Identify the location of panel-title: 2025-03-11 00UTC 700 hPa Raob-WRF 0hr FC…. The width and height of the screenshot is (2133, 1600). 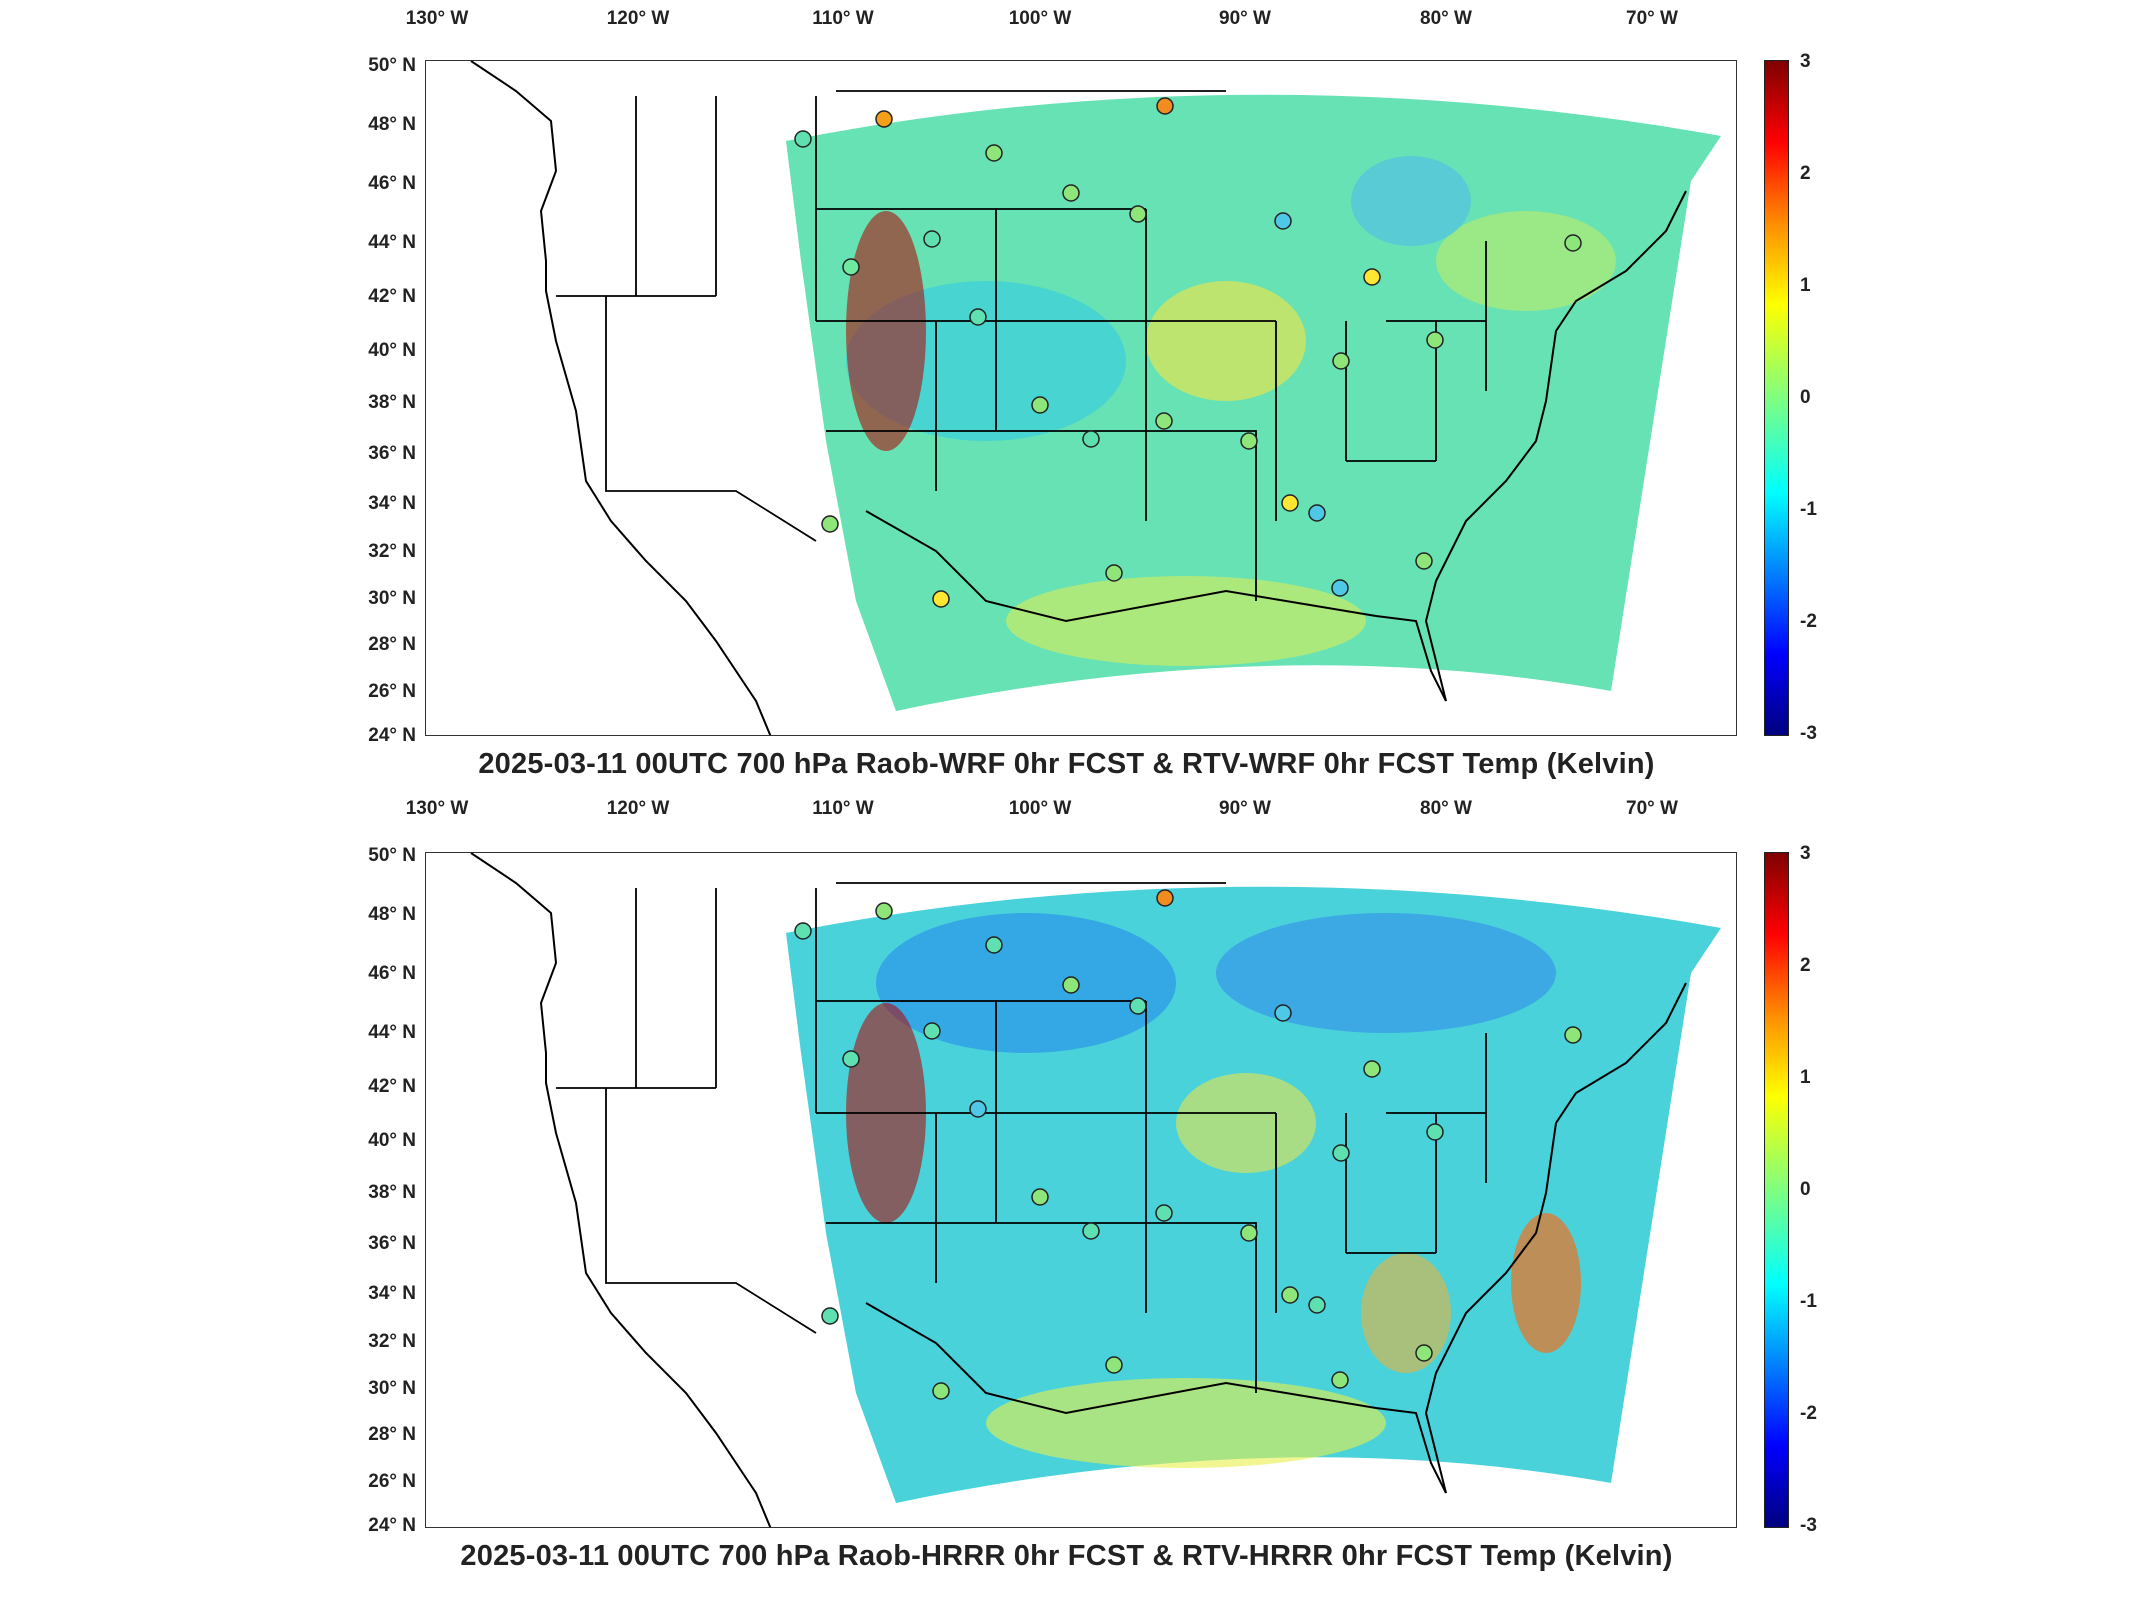
(1066, 764).